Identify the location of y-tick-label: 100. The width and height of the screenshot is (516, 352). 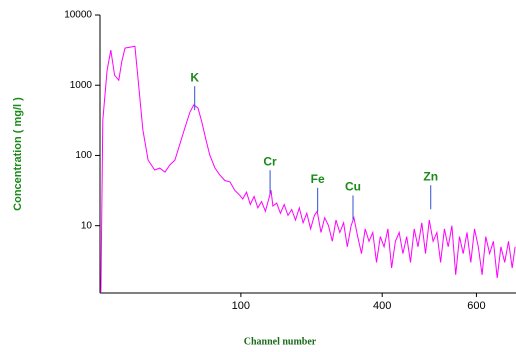
(83, 155).